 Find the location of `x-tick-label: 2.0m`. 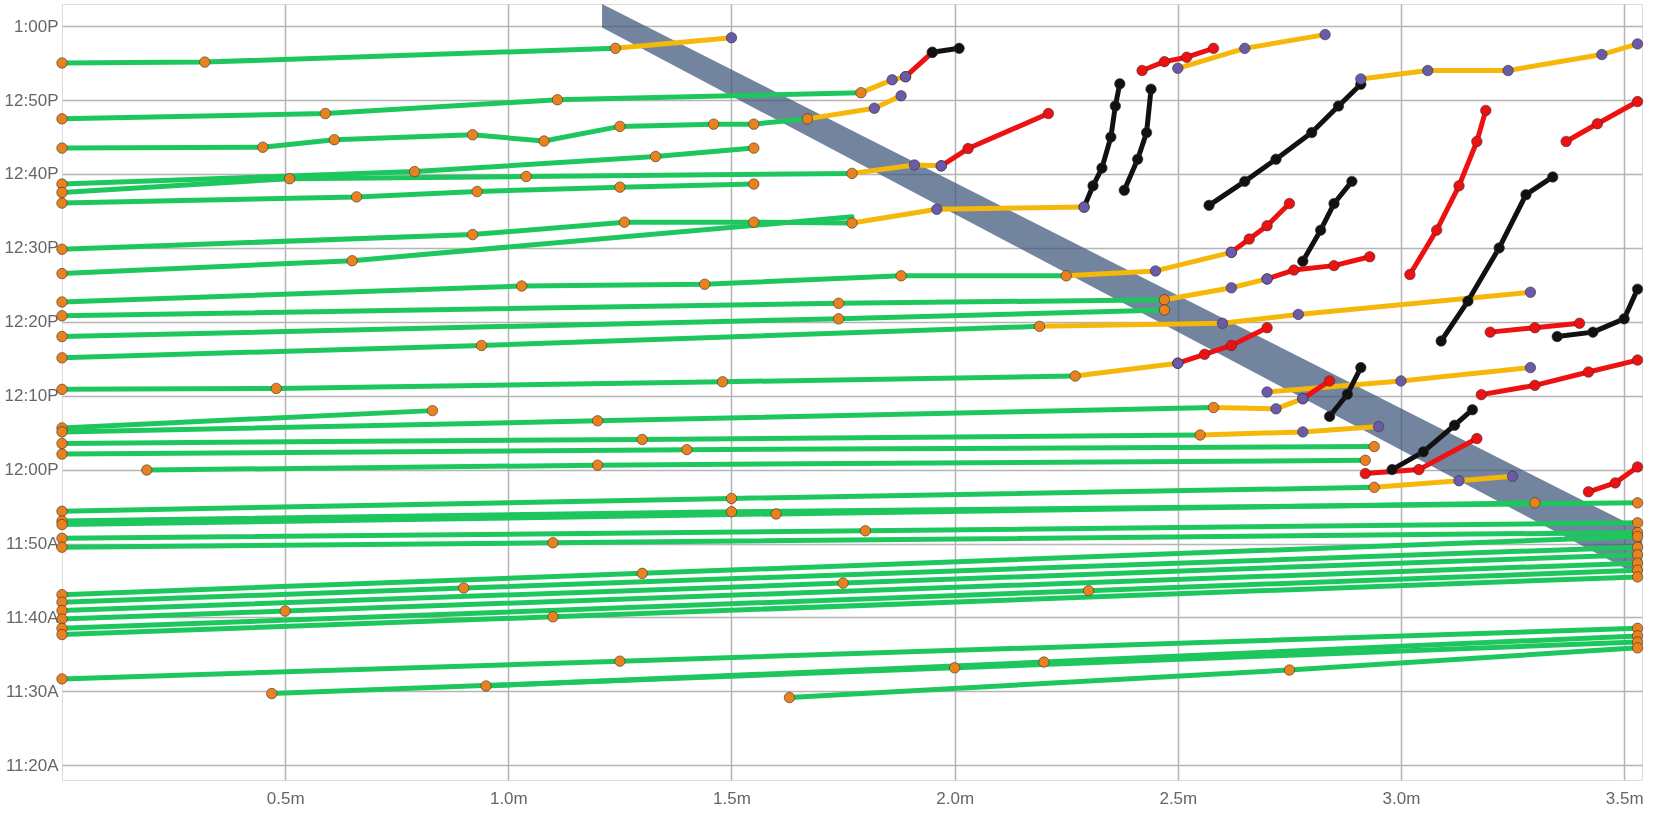

x-tick-label: 2.0m is located at coordinates (955, 798).